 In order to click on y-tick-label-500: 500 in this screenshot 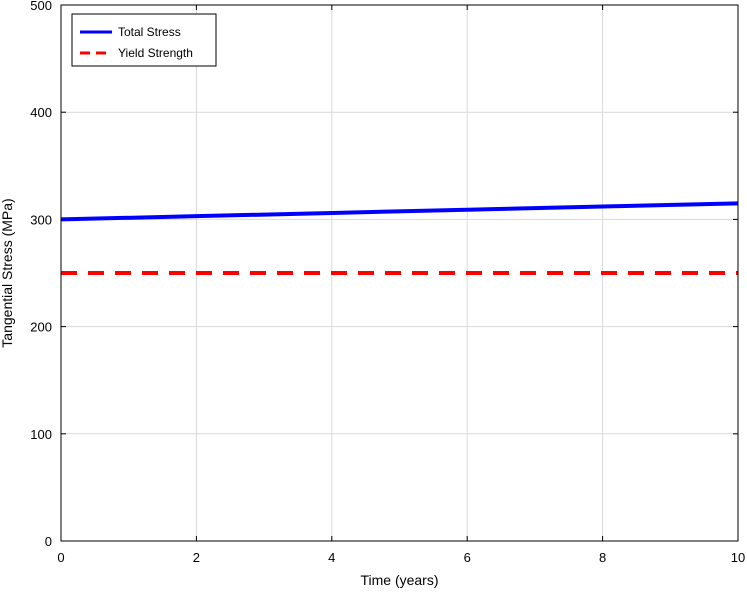, I will do `click(41, 6)`.